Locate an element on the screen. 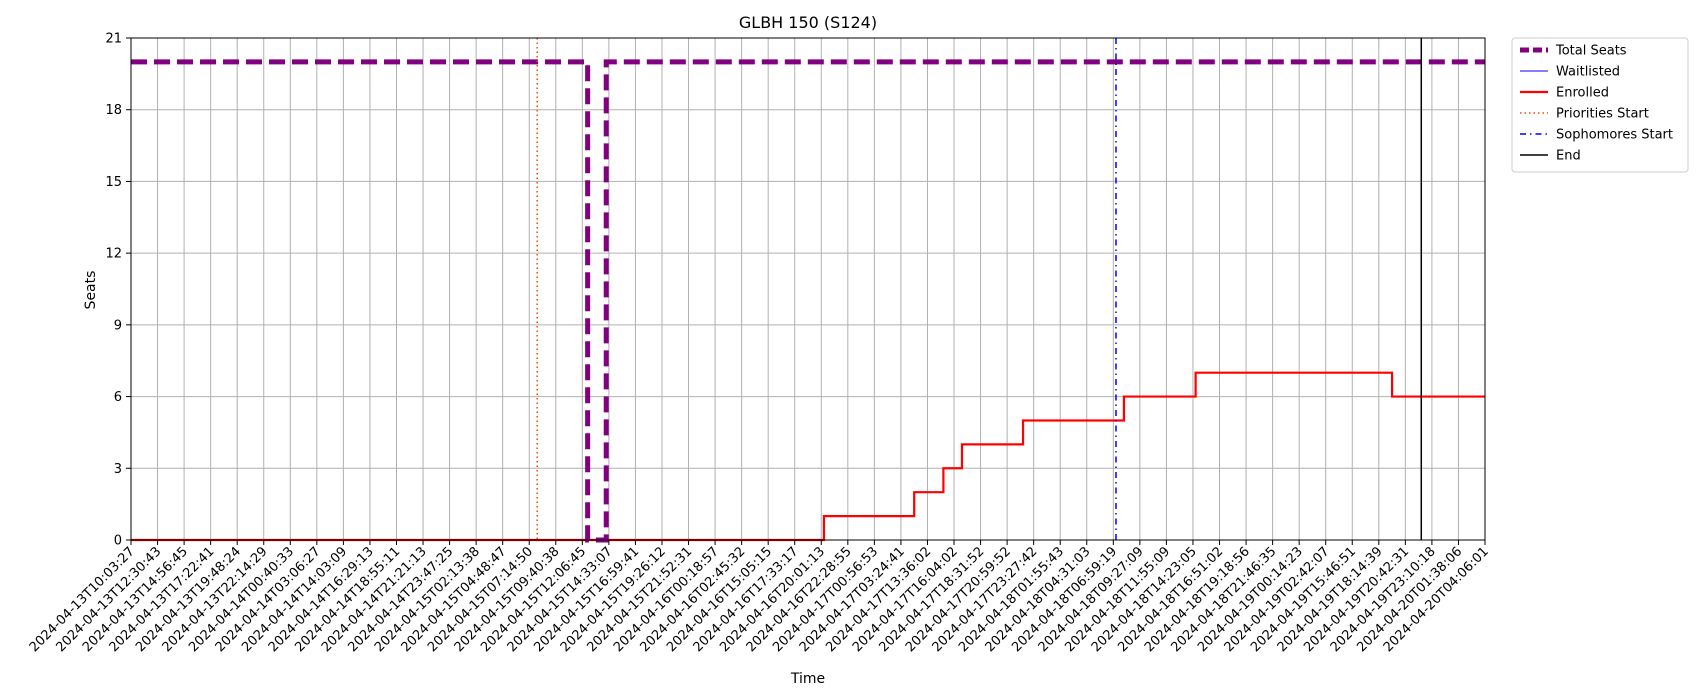 The image size is (1700, 700). y-axis: 0 3 6 9 12 15 18 21 is located at coordinates (118, 290).